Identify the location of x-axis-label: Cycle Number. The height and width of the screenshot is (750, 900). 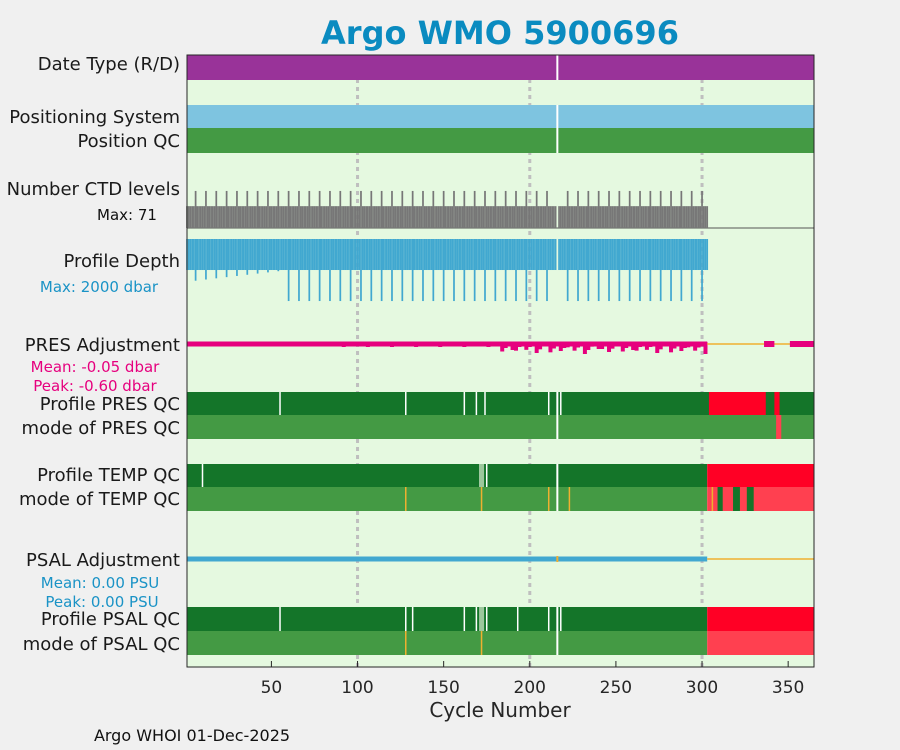
(500, 710).